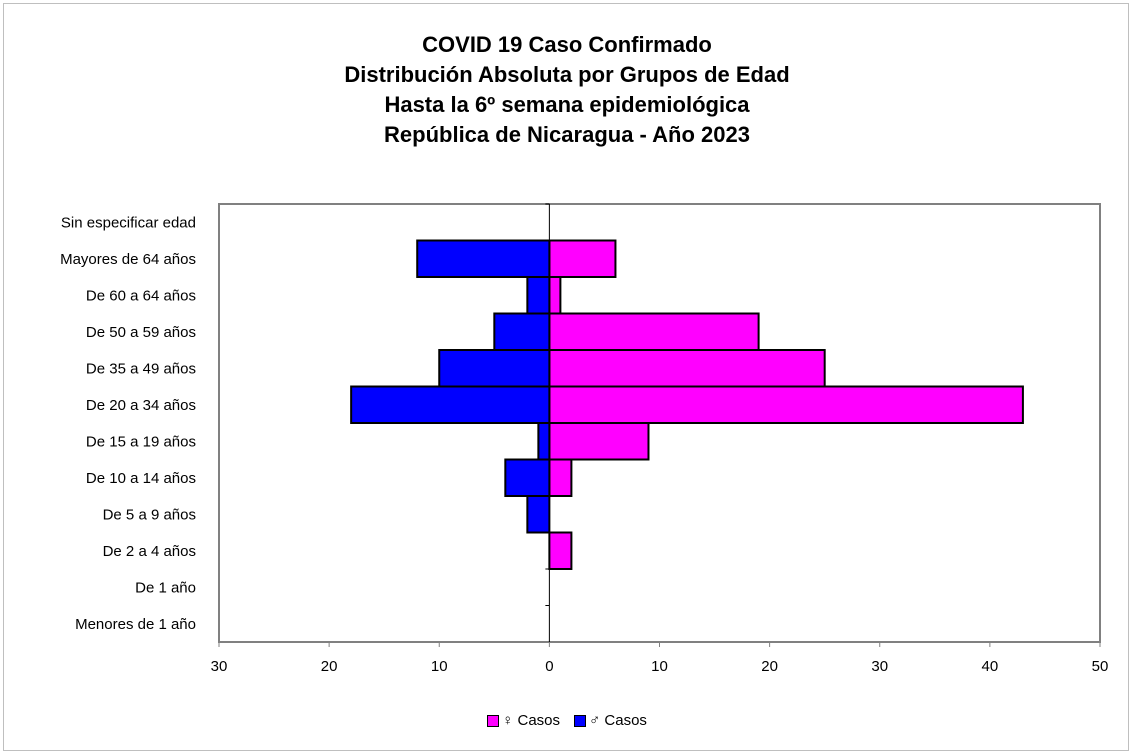  I want to click on legend-item-female: ♀ Casos, so click(523, 720).